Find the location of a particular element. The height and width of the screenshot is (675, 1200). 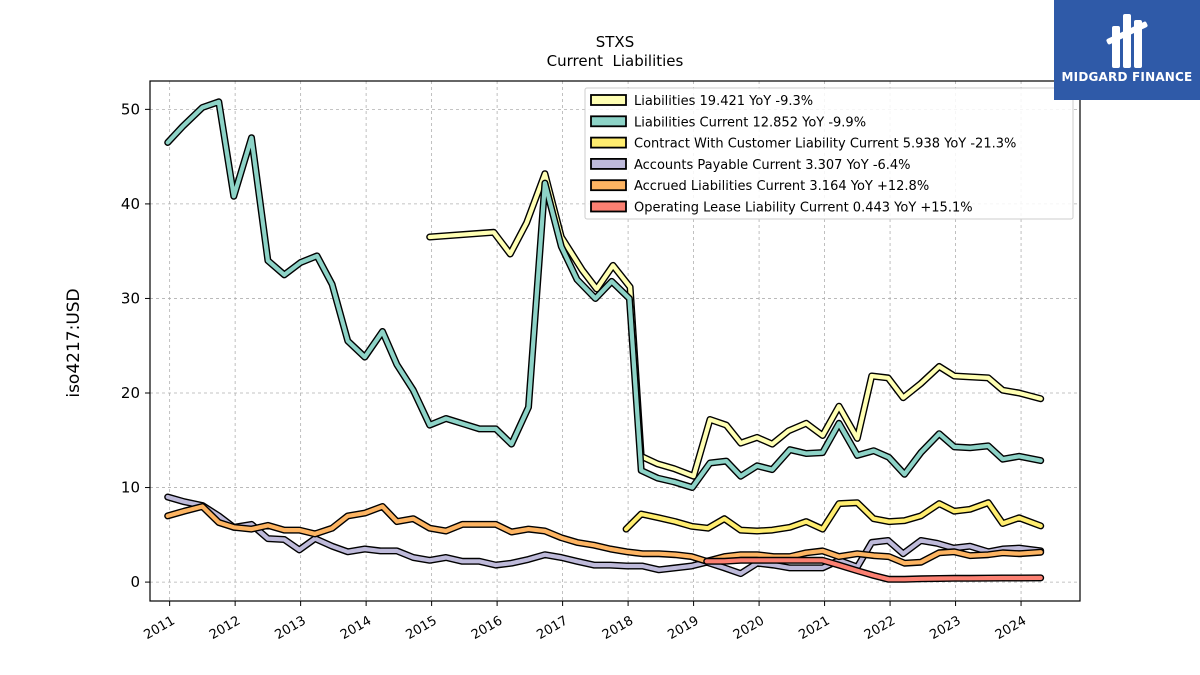

legend-item: Liabilities Current 12.852 YoY -9.9% is located at coordinates (728, 122).